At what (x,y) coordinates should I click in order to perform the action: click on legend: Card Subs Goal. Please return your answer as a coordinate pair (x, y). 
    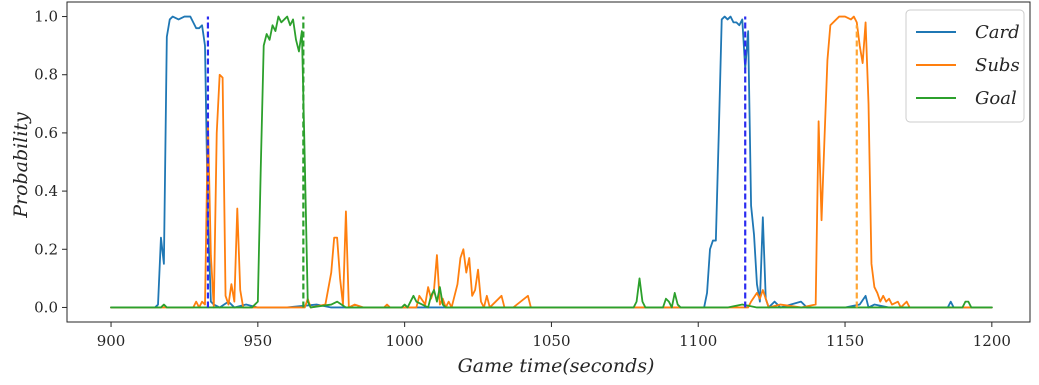
    Looking at the image, I should click on (965, 66).